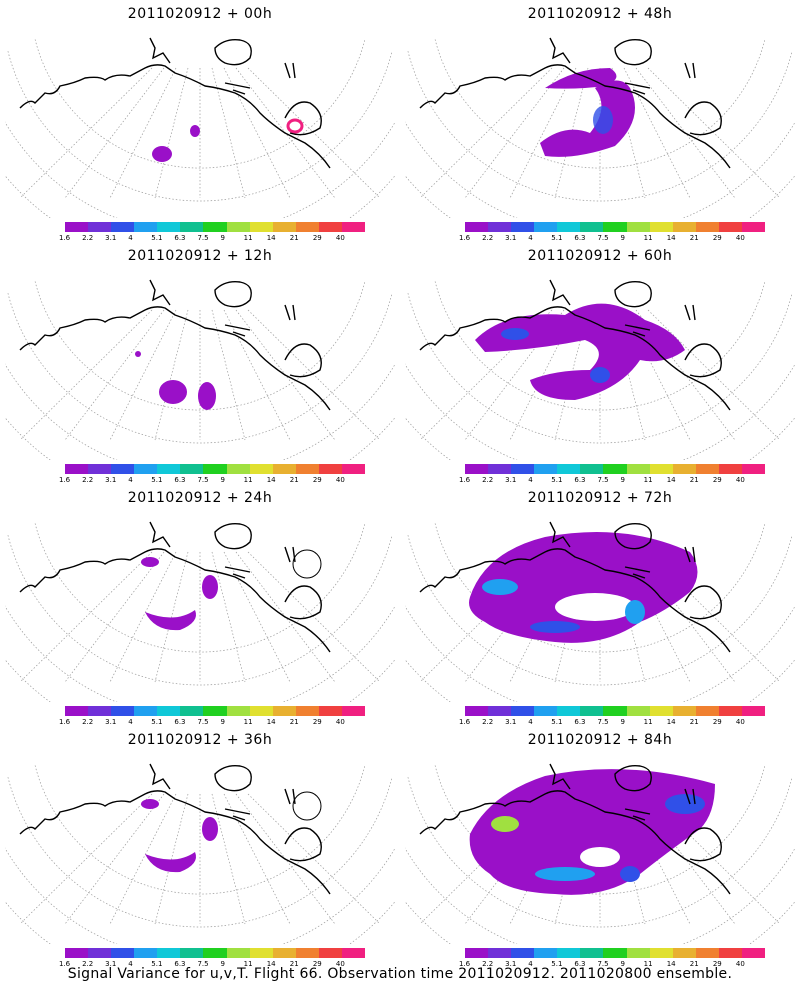 The image size is (800, 1000). Describe the element at coordinates (200, 256) in the screenshot. I see `panel-title: 2011020912 + 12h` at that location.